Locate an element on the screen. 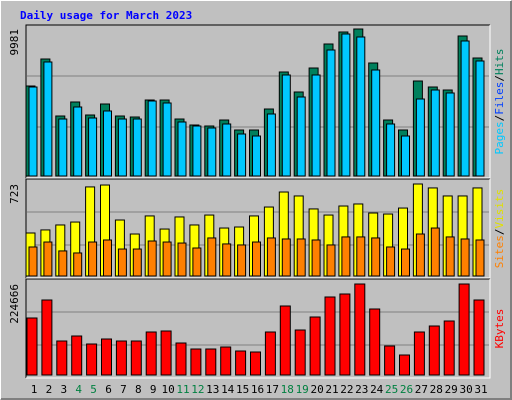 The image size is (512, 400). y-tick-label: 723 is located at coordinates (14, 194).